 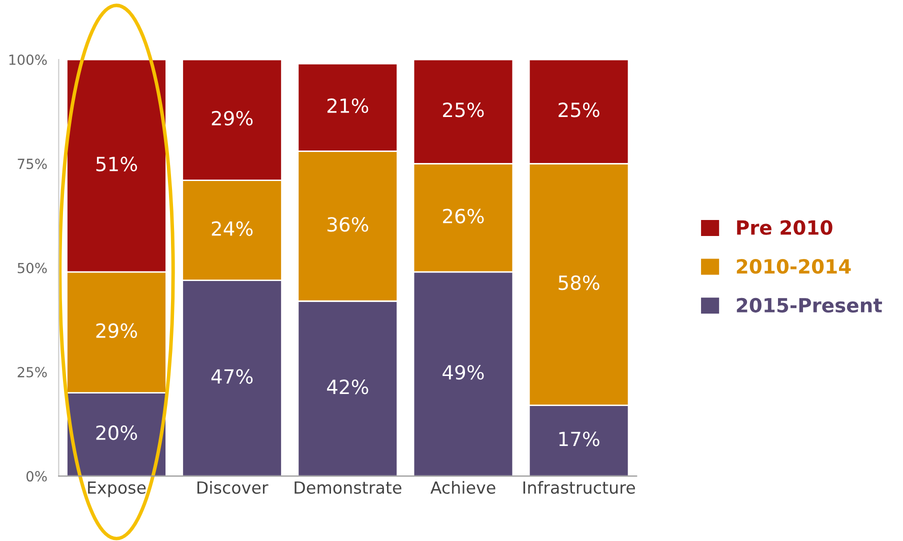 I want to click on data-label: 21%, so click(x=347, y=106).